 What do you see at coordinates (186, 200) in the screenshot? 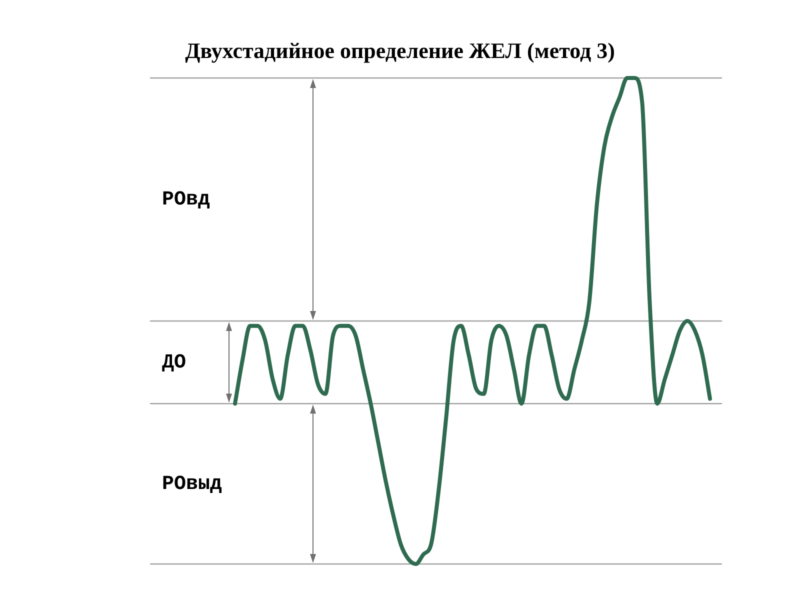
I see `text: РОвд` at bounding box center [186, 200].